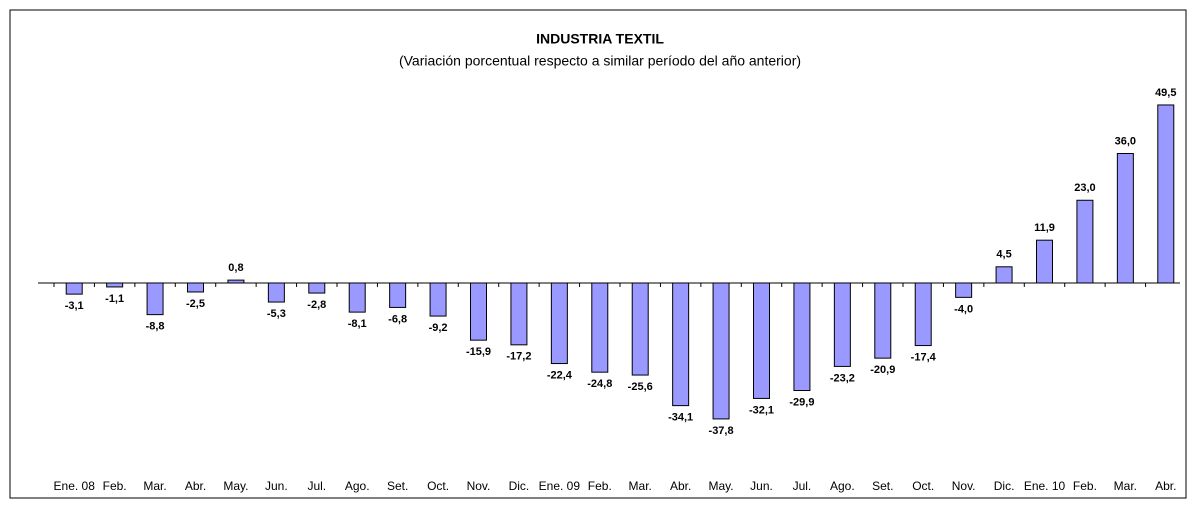 The height and width of the screenshot is (506, 1188). What do you see at coordinates (1003, 255) in the screenshot?
I see `data-label: 4,5` at bounding box center [1003, 255].